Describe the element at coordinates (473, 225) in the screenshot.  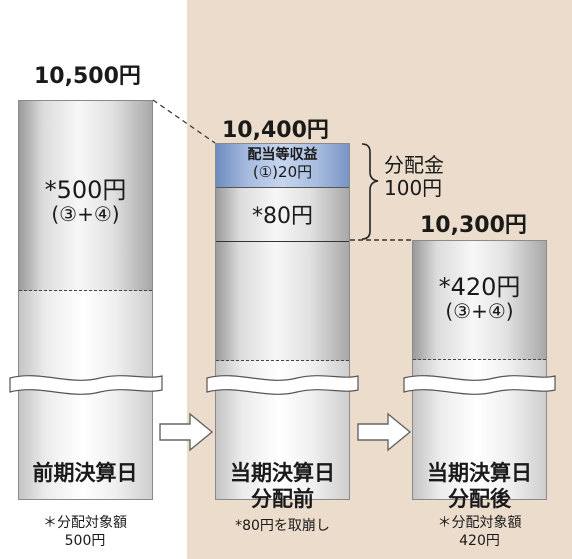
I see `after-price-label: 10,300円` at that location.